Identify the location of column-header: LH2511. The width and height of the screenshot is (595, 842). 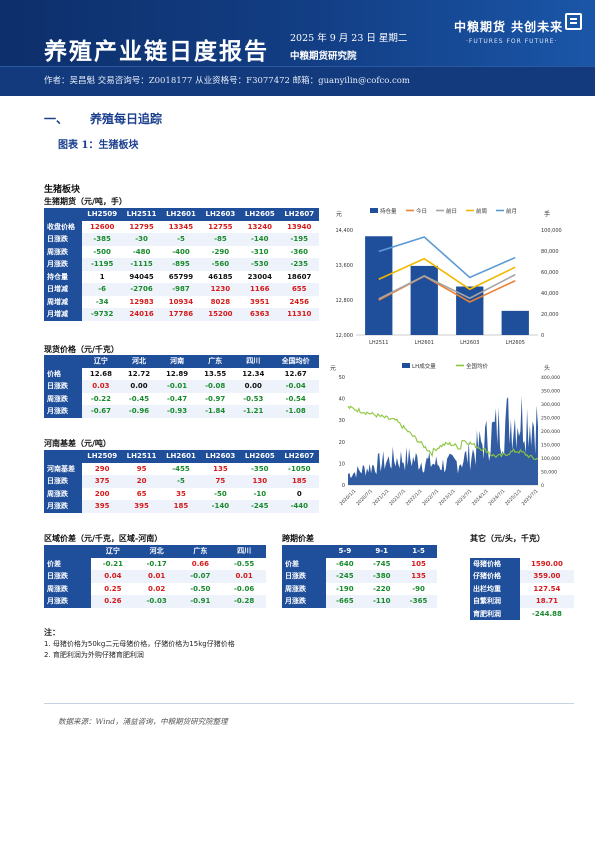
(141, 214).